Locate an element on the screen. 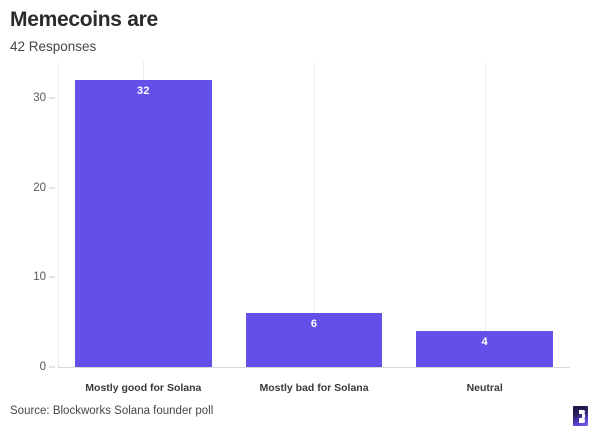 The image size is (600, 434). bar-value-label: 32 is located at coordinates (143, 90).